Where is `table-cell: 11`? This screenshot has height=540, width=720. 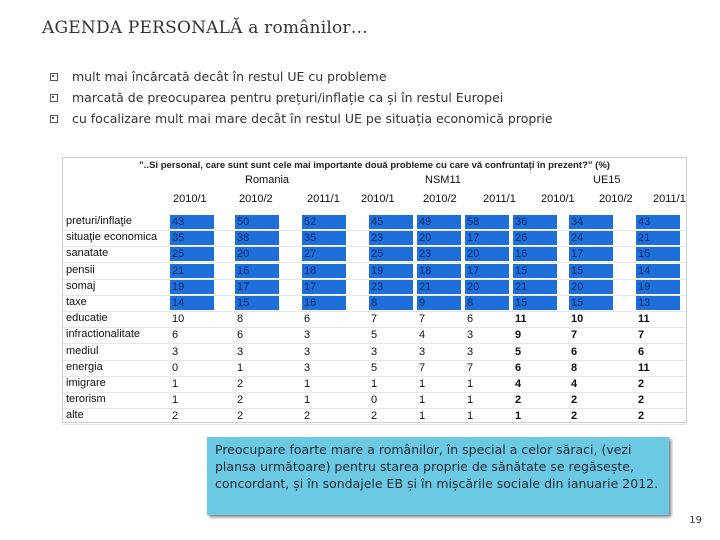
table-cell: 11 is located at coordinates (521, 319).